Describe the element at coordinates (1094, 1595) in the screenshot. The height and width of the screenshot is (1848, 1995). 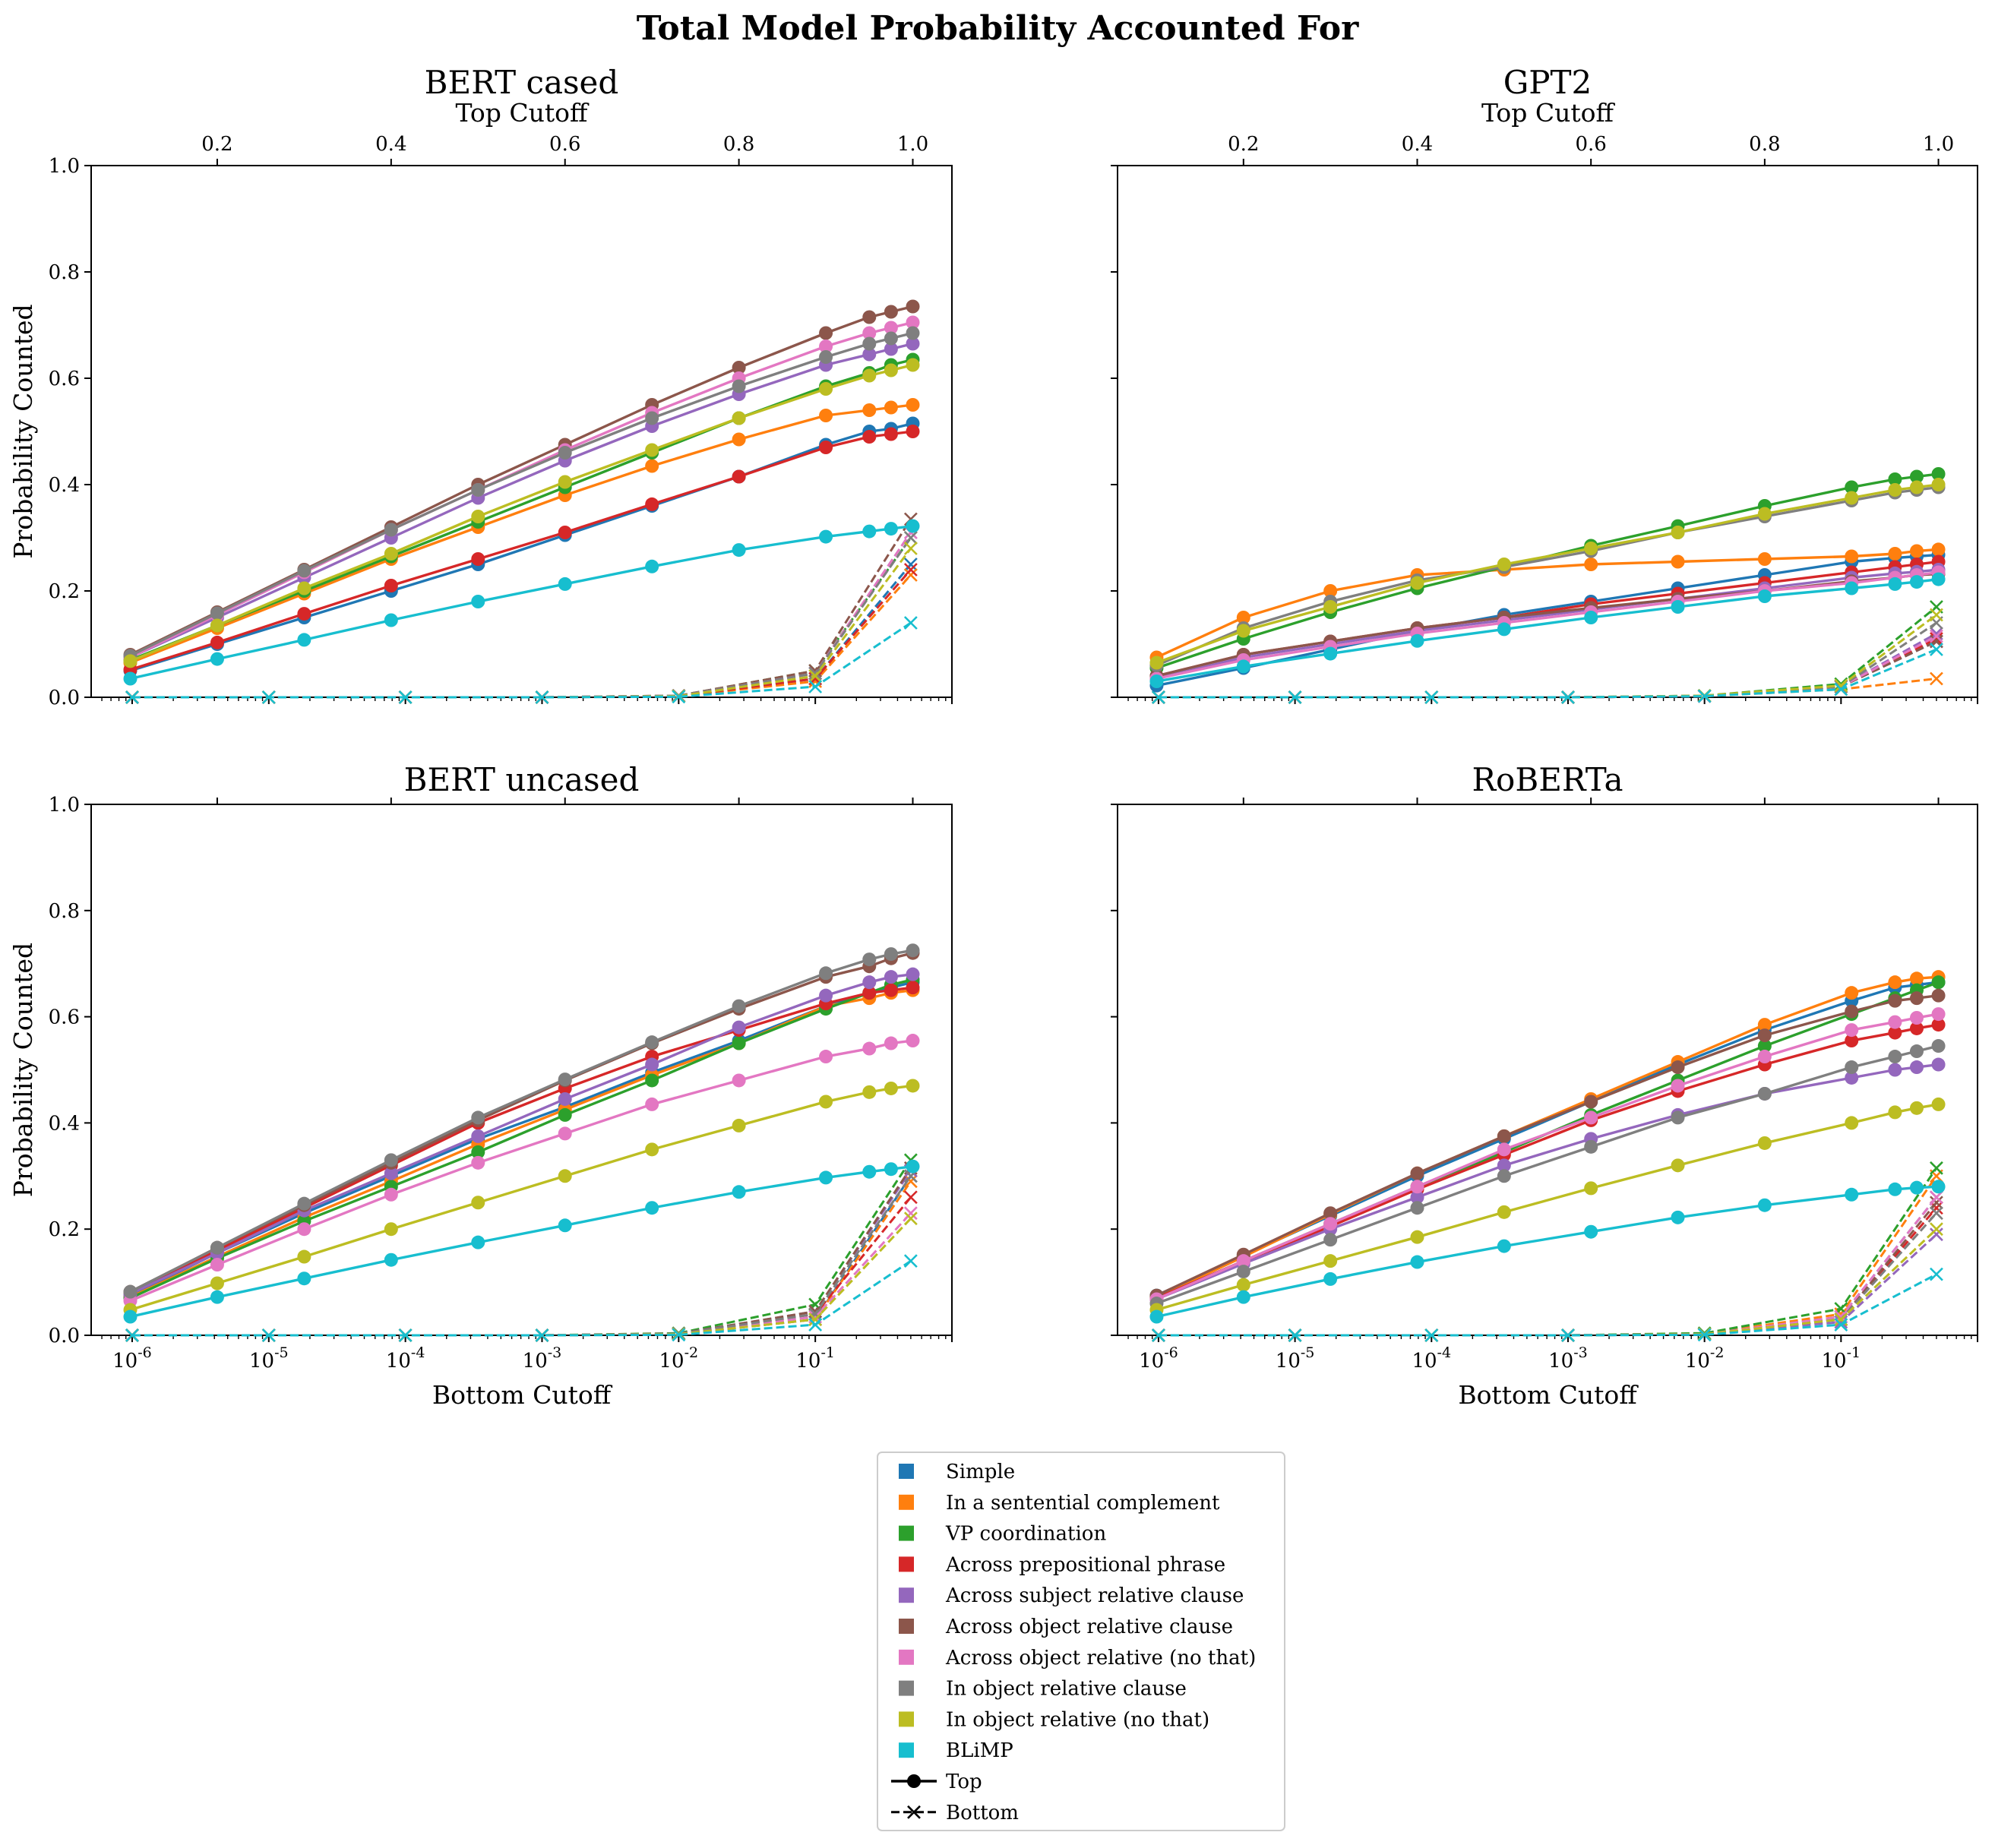
I see `legend-label: Across subject relative clause` at that location.